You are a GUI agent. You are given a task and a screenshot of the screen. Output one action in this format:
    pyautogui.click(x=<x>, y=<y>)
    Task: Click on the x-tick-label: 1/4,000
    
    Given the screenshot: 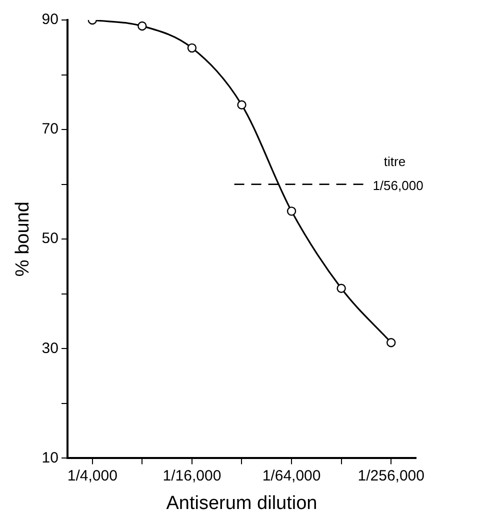 What is the action you would take?
    pyautogui.click(x=92, y=475)
    